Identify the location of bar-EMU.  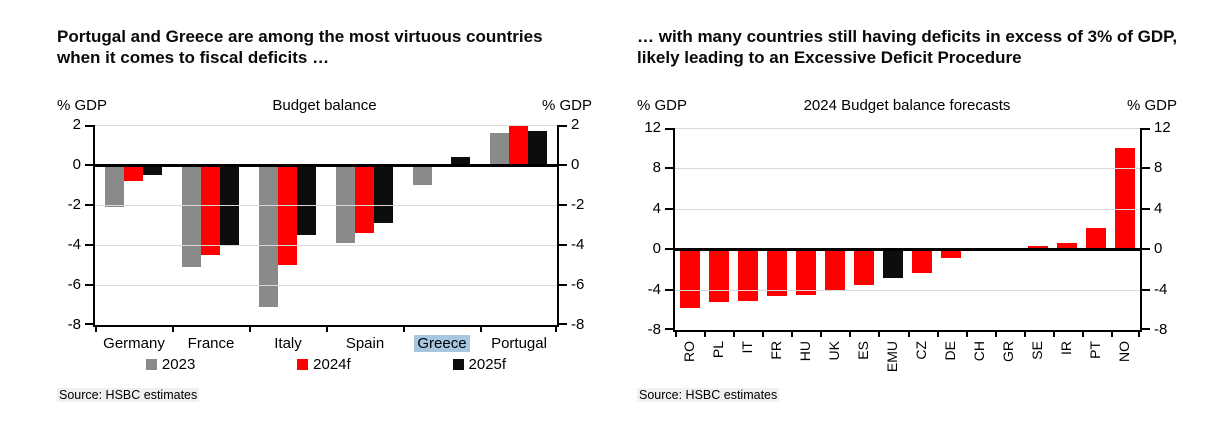
(893, 263).